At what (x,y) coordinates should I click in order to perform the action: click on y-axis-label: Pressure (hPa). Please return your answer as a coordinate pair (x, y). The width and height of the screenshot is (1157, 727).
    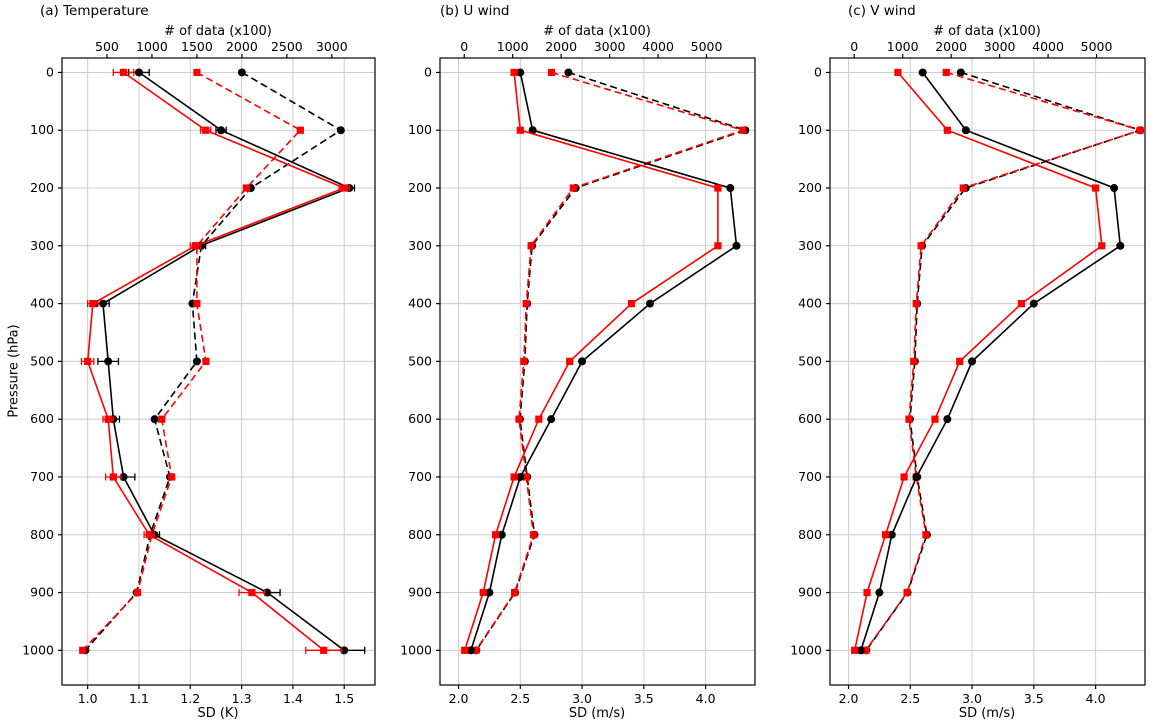
    Looking at the image, I should click on (14, 371).